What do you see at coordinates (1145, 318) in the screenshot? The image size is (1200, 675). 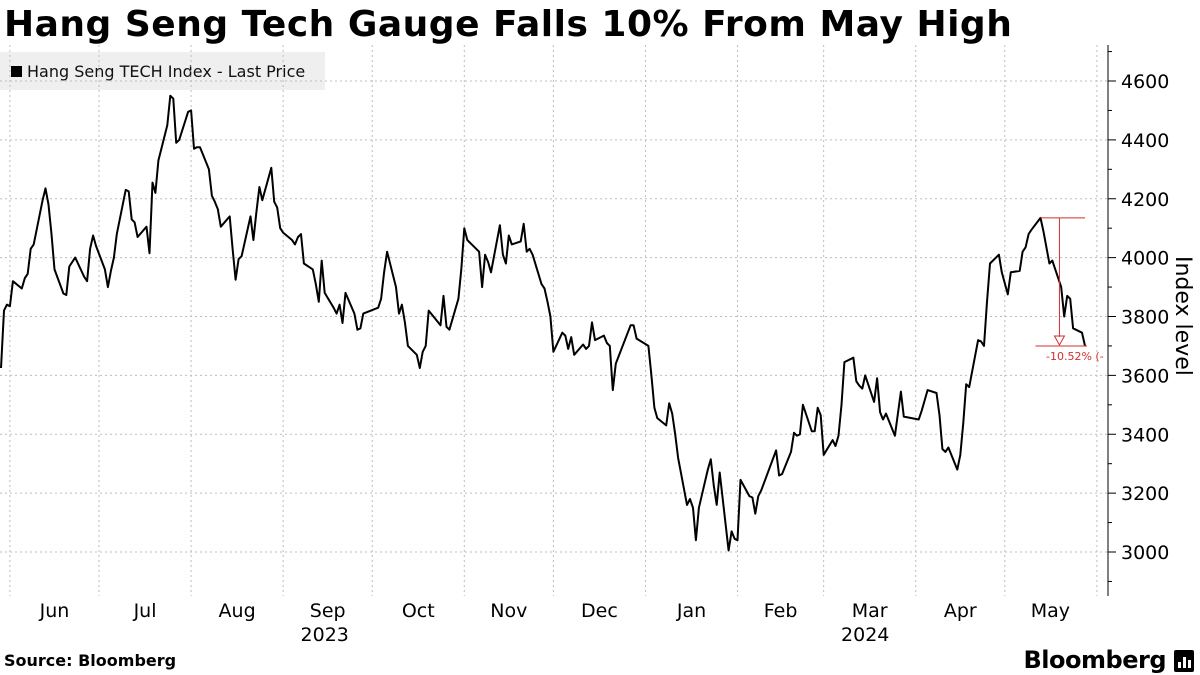 I see `y-tick-label: 3800` at bounding box center [1145, 318].